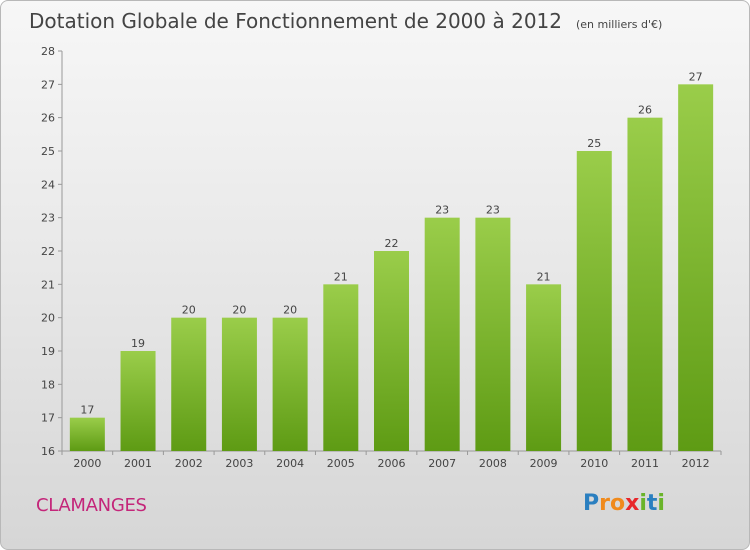 This screenshot has width=750, height=550. I want to click on x-tick-label: 2000, so click(87, 463).